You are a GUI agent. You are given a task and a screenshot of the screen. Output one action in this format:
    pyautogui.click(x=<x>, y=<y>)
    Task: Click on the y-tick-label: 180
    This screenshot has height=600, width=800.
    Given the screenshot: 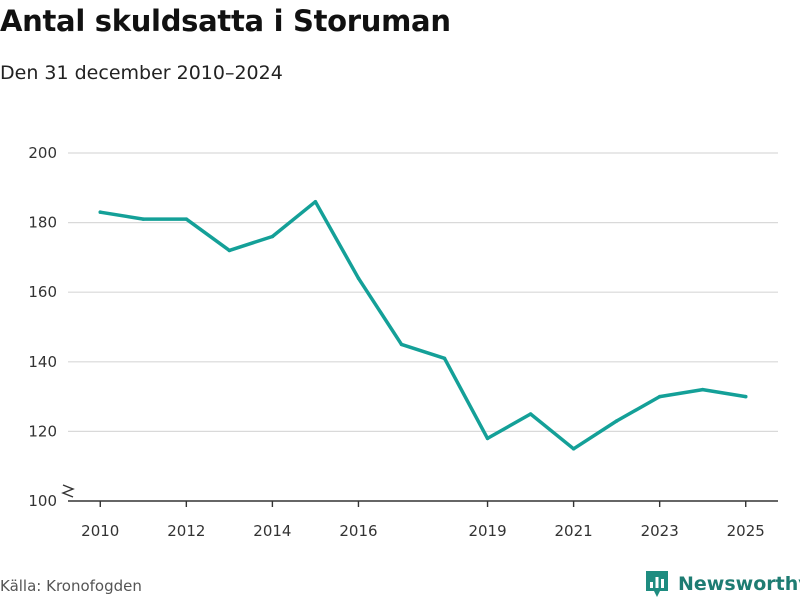 What is the action you would take?
    pyautogui.click(x=42, y=223)
    